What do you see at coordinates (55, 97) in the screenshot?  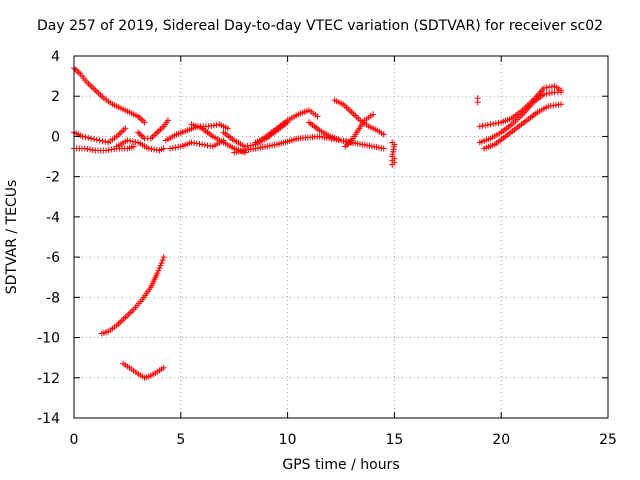 I see `y-tick-label: 2` at bounding box center [55, 97].